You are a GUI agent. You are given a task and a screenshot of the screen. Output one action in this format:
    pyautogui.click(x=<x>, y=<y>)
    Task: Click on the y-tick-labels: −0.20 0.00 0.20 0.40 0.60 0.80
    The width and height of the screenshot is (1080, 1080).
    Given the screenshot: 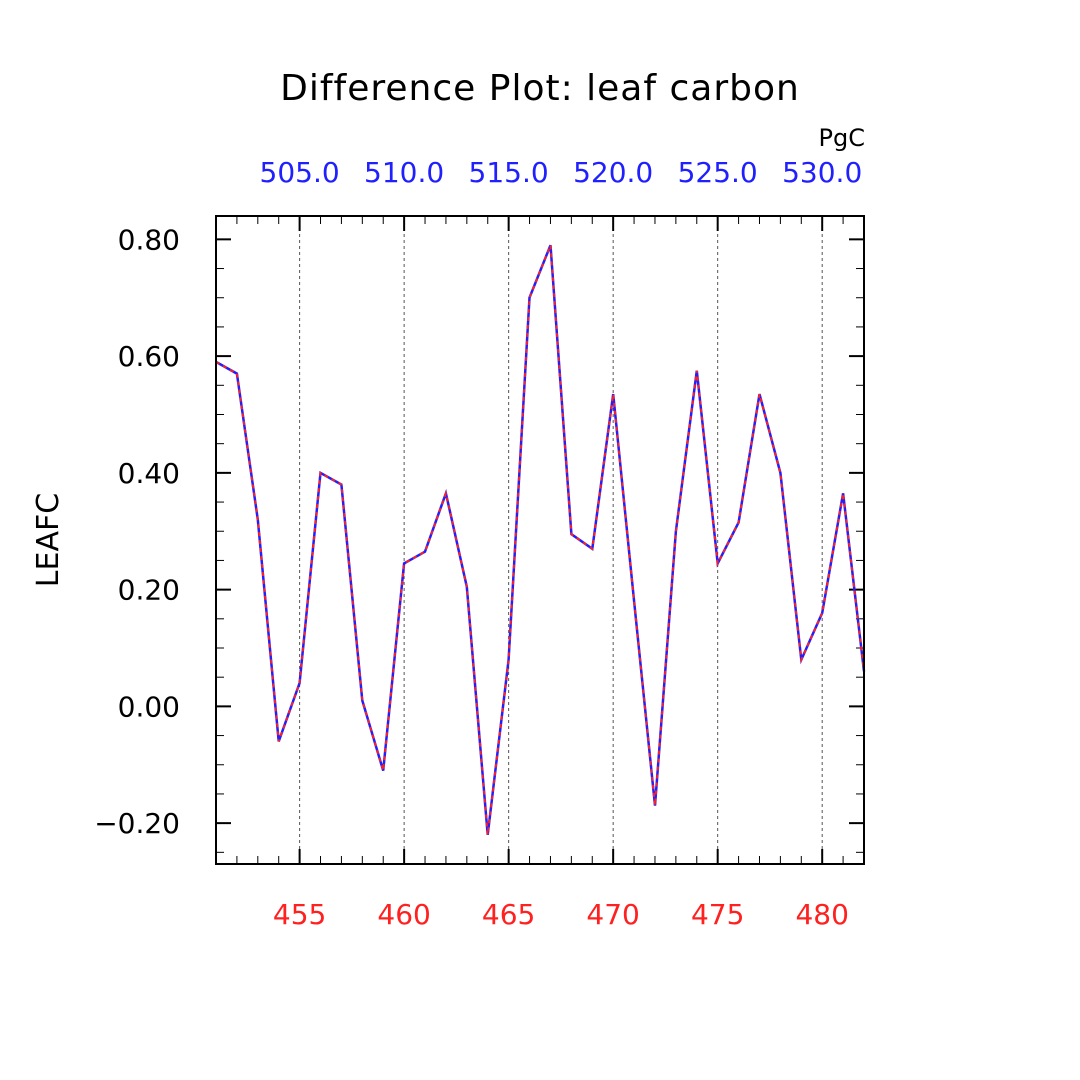 What is the action you would take?
    pyautogui.click(x=137, y=531)
    